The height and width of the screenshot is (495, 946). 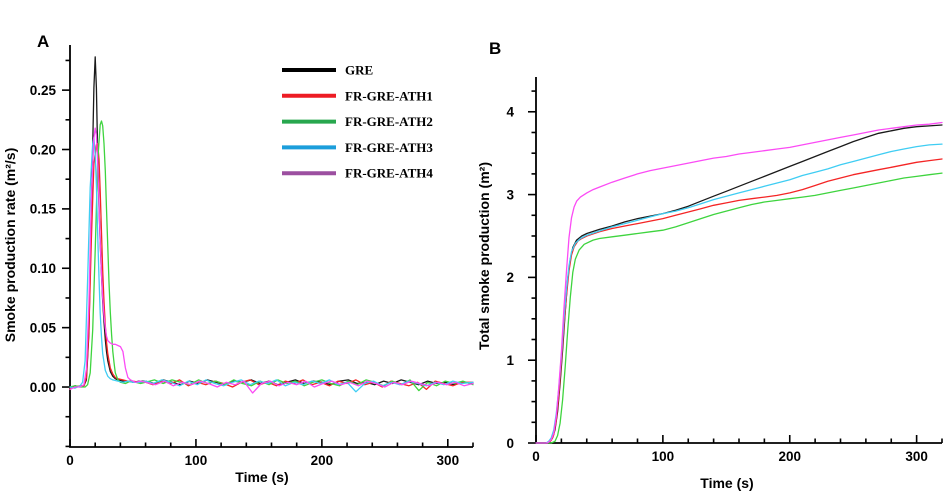 What do you see at coordinates (495, 48) in the screenshot?
I see `panel-b-label: B` at bounding box center [495, 48].